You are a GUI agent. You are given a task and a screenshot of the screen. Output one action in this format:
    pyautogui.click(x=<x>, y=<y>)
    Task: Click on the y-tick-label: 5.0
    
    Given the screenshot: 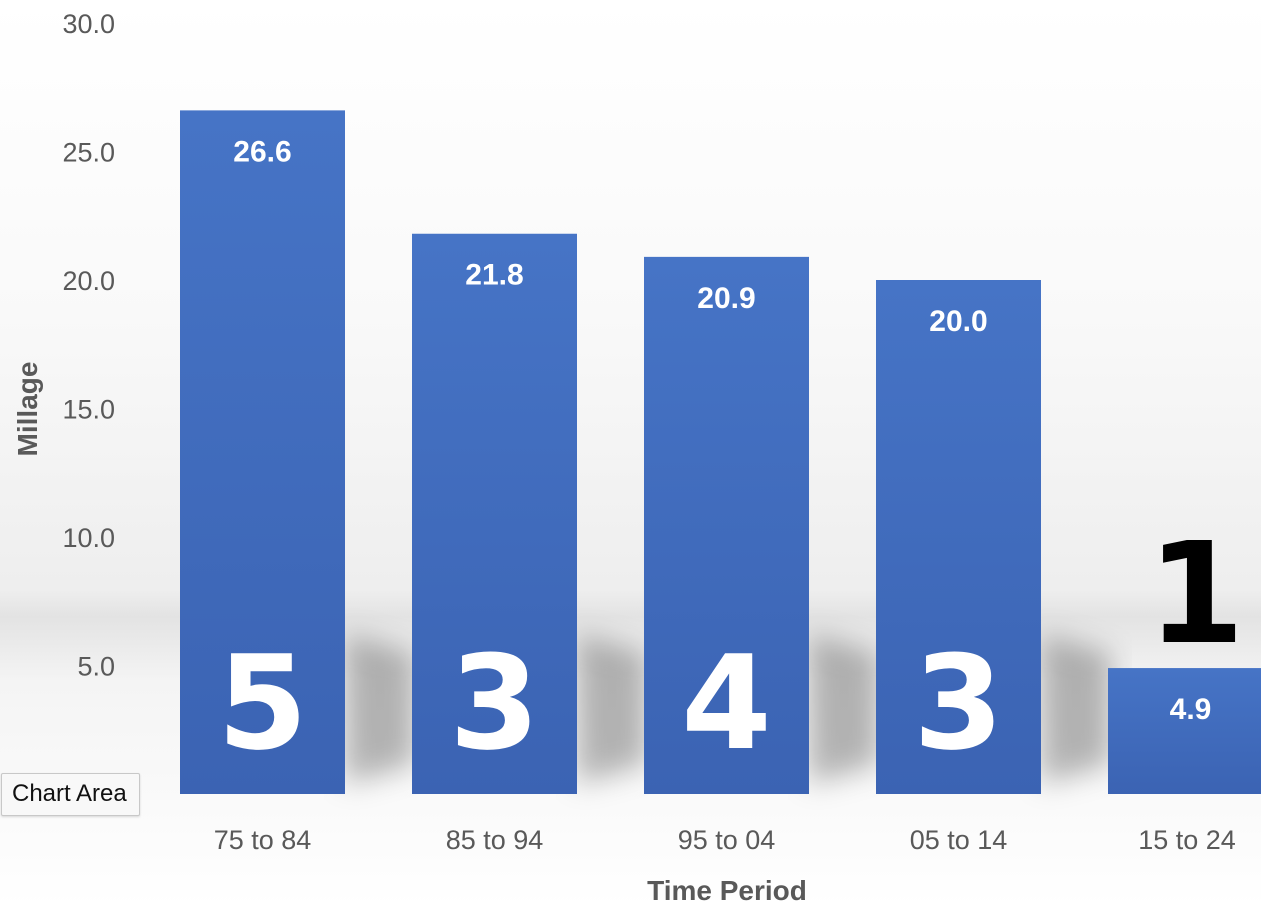 What is the action you would take?
    pyautogui.click(x=96, y=667)
    